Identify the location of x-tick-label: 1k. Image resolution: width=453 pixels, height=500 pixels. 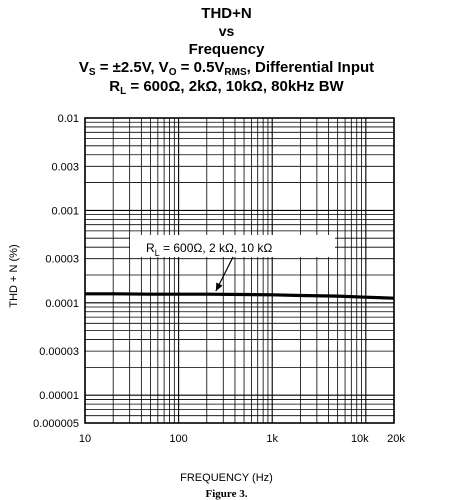
(272, 439).